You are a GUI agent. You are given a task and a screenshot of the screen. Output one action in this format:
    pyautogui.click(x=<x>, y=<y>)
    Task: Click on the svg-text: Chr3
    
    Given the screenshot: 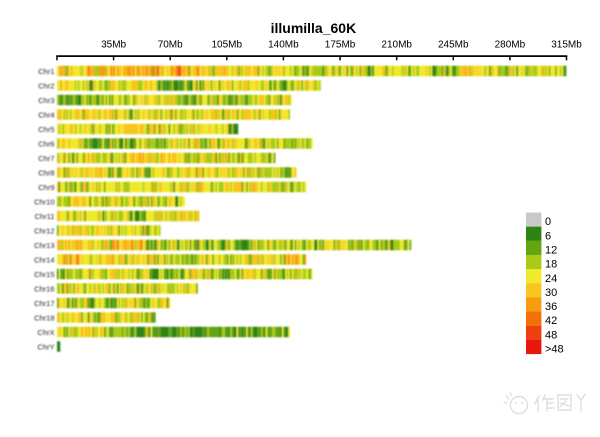 What is the action you would take?
    pyautogui.click(x=46, y=100)
    